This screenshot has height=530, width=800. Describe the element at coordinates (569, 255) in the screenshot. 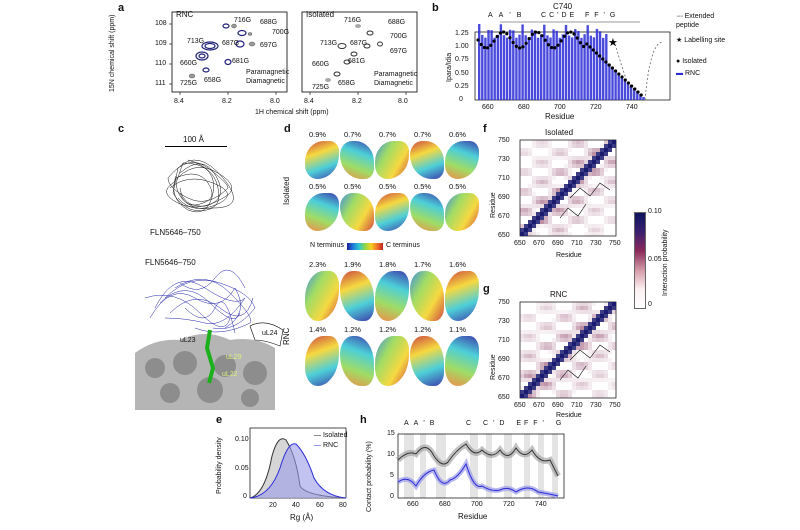

I see `heatmap-f-xlabel: Residue` at that location.